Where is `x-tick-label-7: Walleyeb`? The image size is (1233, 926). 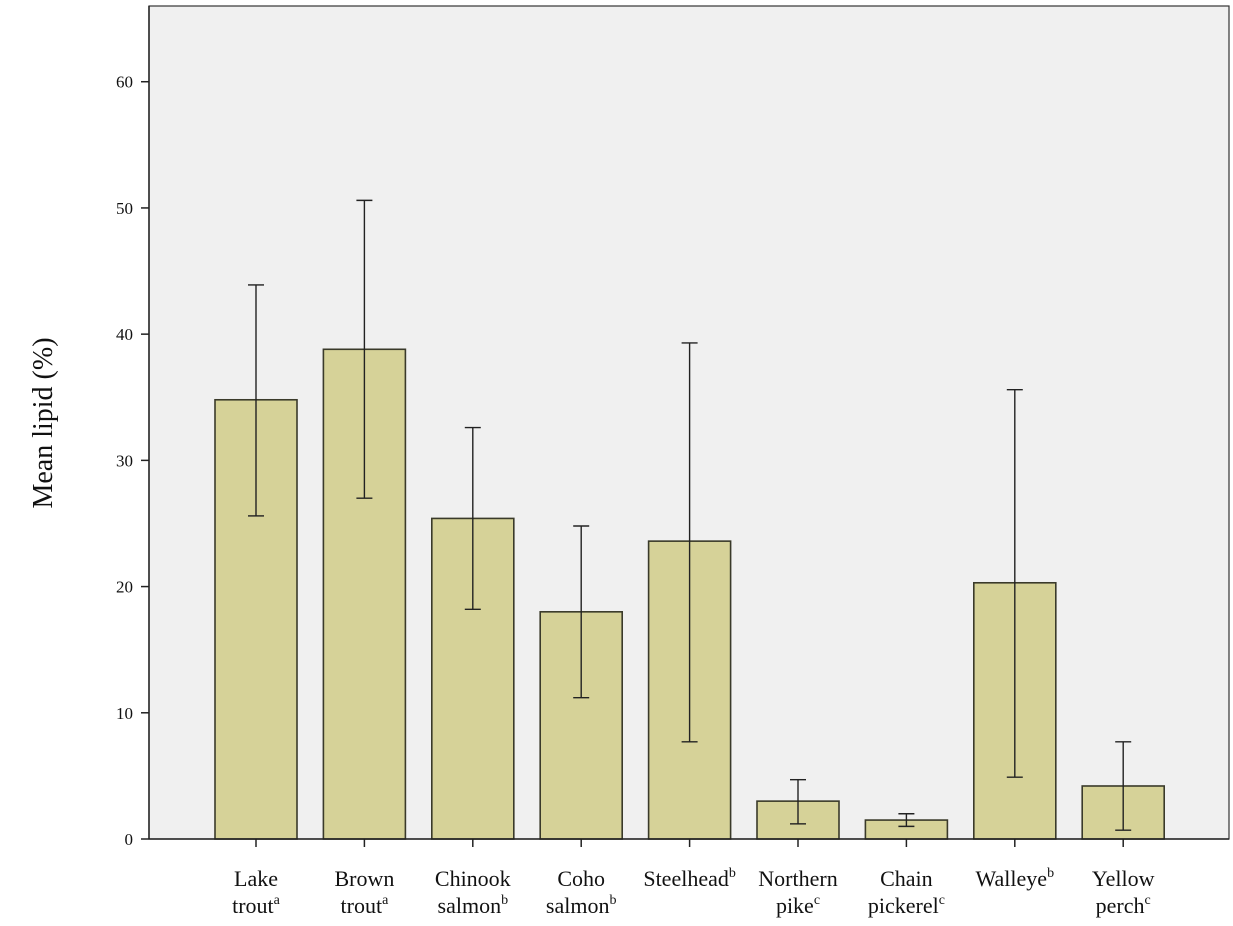 x-tick-label-7: Walleyeb is located at coordinates (1015, 878).